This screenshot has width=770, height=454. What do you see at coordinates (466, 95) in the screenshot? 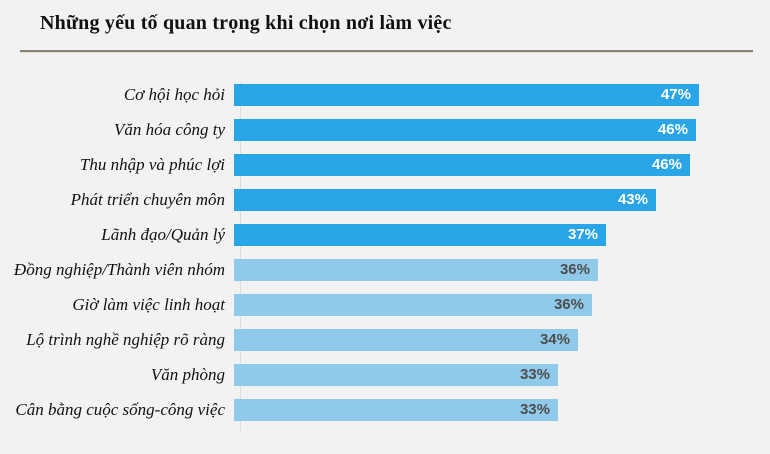
I see `bar: 47%` at bounding box center [466, 95].